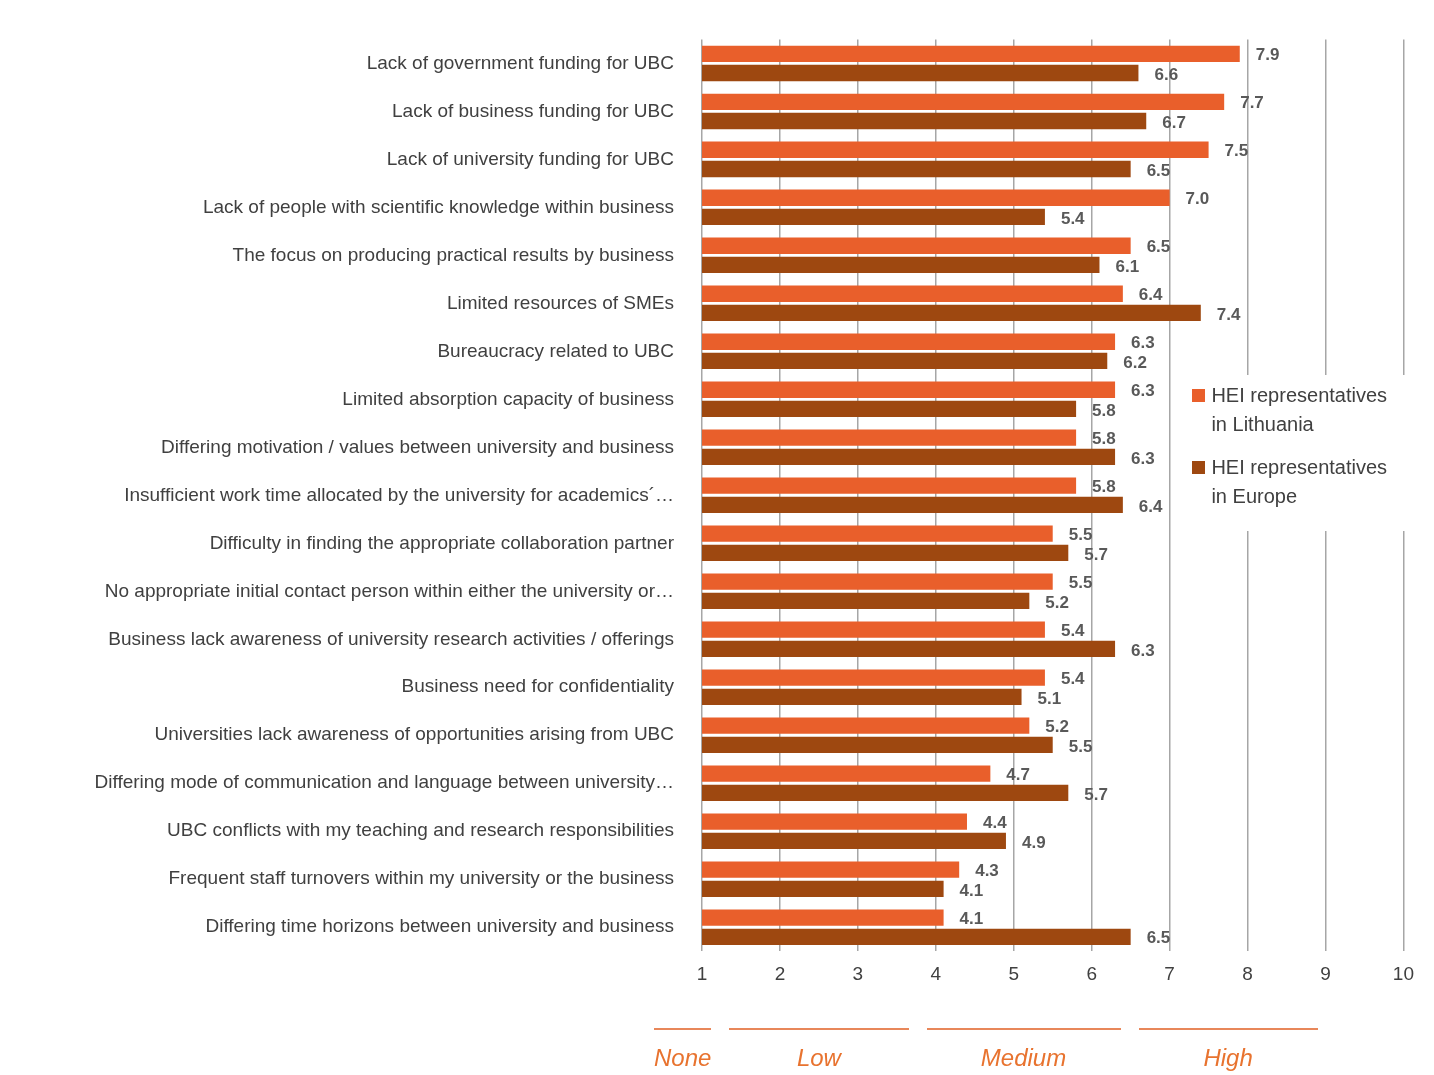 Image resolution: width=1434 pixels, height=1075 pixels. I want to click on data-label: 7.9, so click(1267, 55).